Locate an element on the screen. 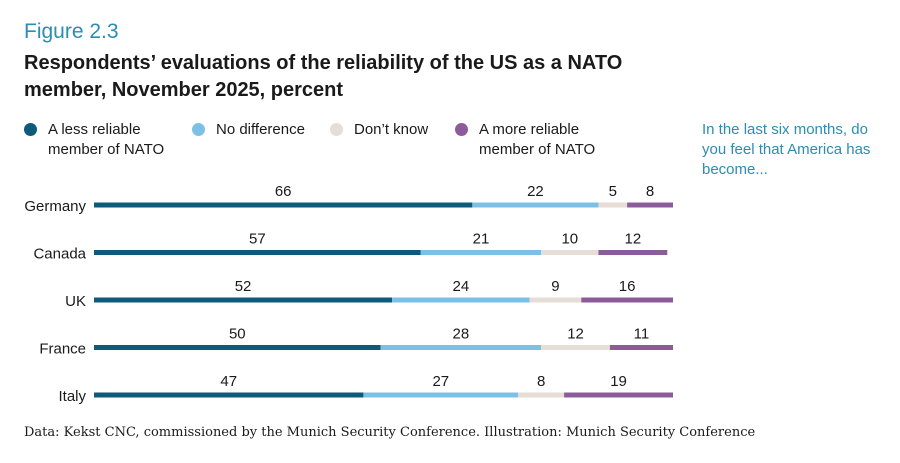 This screenshot has height=463, width=900. value-label-italy-a-less-reliable-member-of-nato: 47 is located at coordinates (228, 381).